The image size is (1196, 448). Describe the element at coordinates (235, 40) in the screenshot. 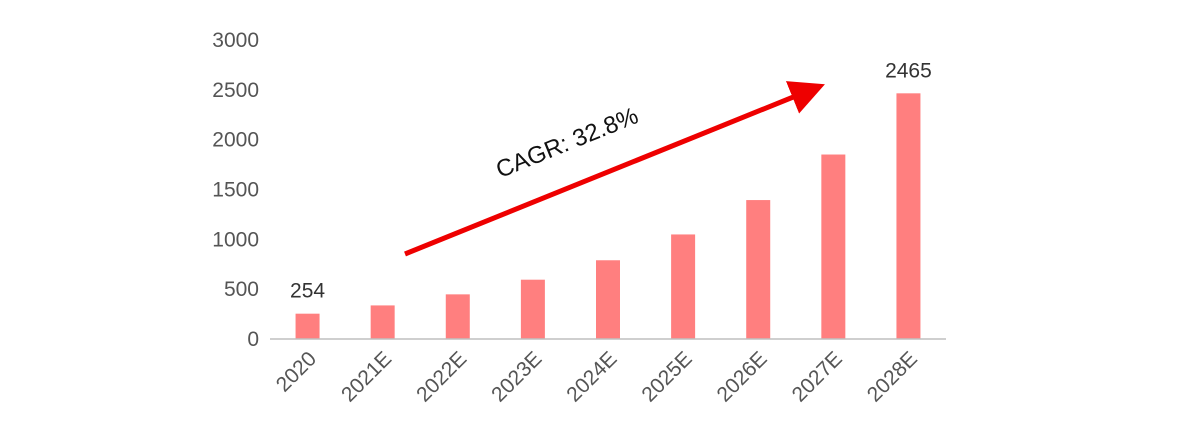

I see `y-tick-label: 3000` at that location.